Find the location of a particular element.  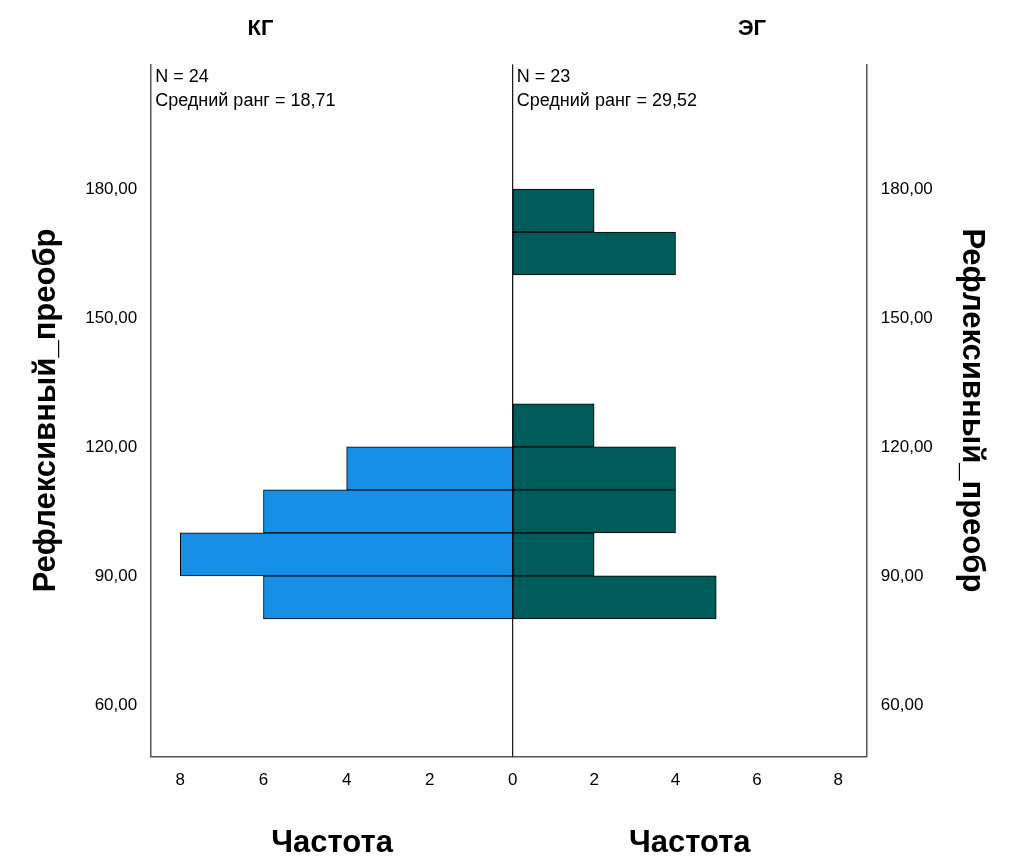

annotation: N = 24 is located at coordinates (182, 76).